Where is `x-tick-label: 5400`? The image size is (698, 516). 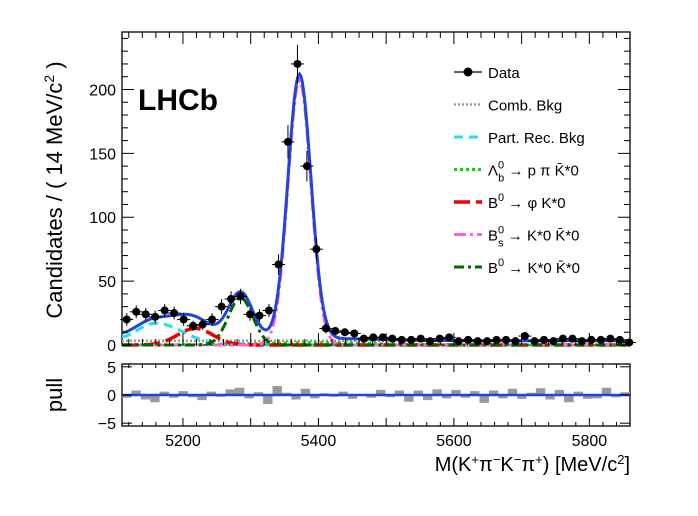 x-tick-label: 5400 is located at coordinates (319, 441).